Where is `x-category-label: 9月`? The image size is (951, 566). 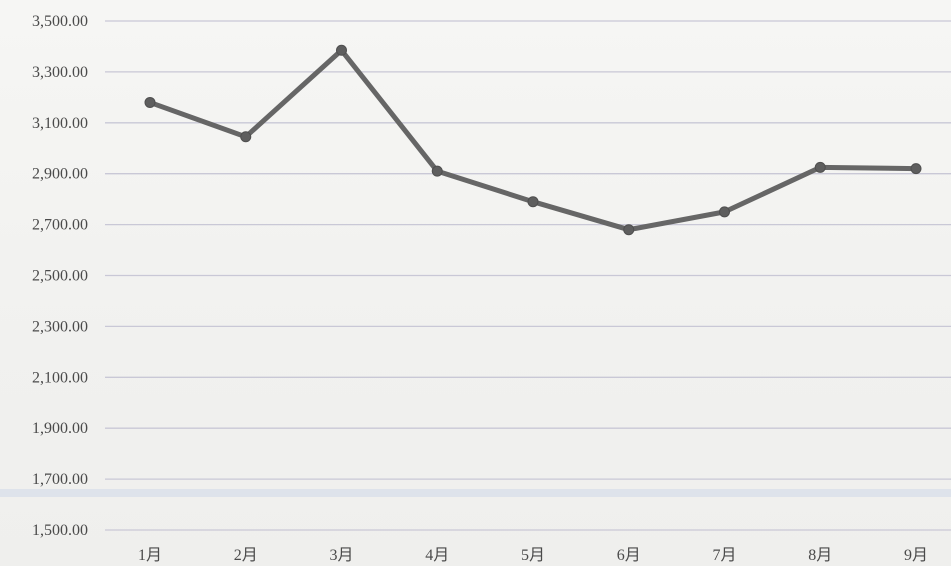 x-category-label: 9月 is located at coordinates (916, 555).